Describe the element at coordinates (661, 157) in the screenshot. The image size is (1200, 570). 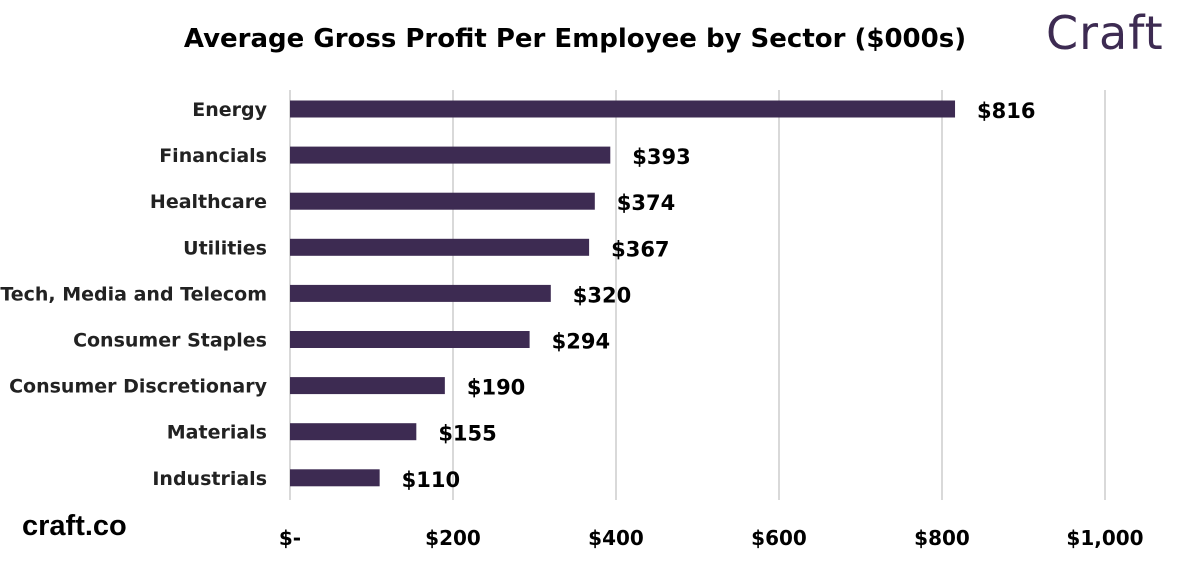
I see `data-label: $393` at that location.